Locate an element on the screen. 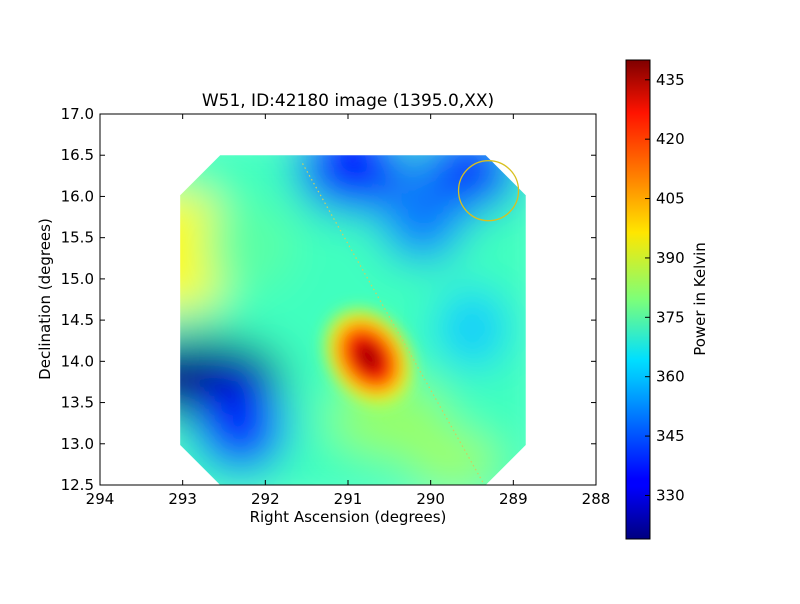 The height and width of the screenshot is (604, 800). x-tick-label: 293 is located at coordinates (182, 499).